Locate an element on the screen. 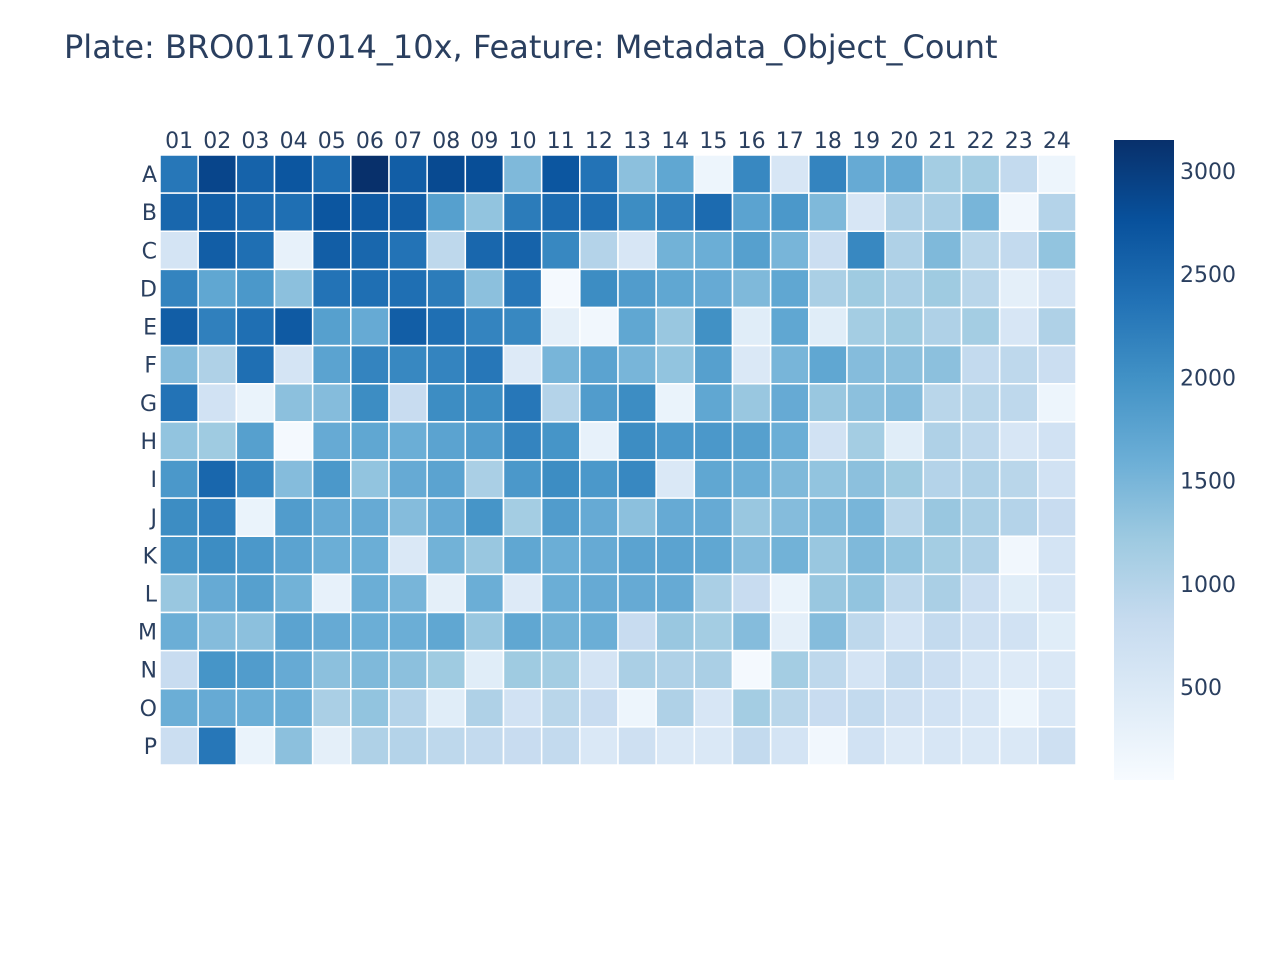  heatmap-cell-P19 is located at coordinates (866, 746).